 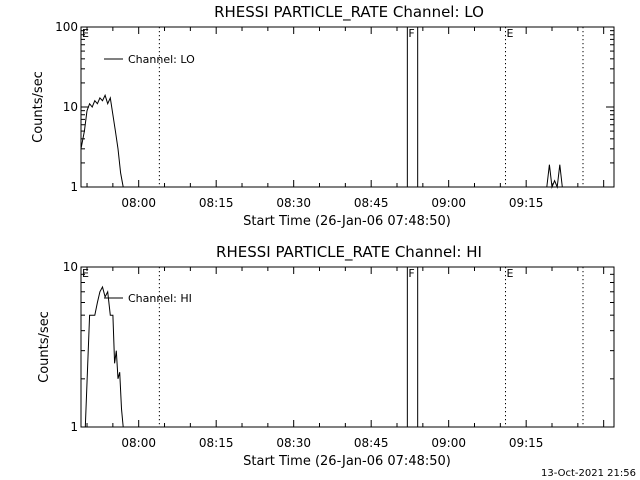 What do you see at coordinates (349, 252) in the screenshot?
I see `chart-title-hi: RHESSI PARTICLE_RATE Channel: HI` at bounding box center [349, 252].